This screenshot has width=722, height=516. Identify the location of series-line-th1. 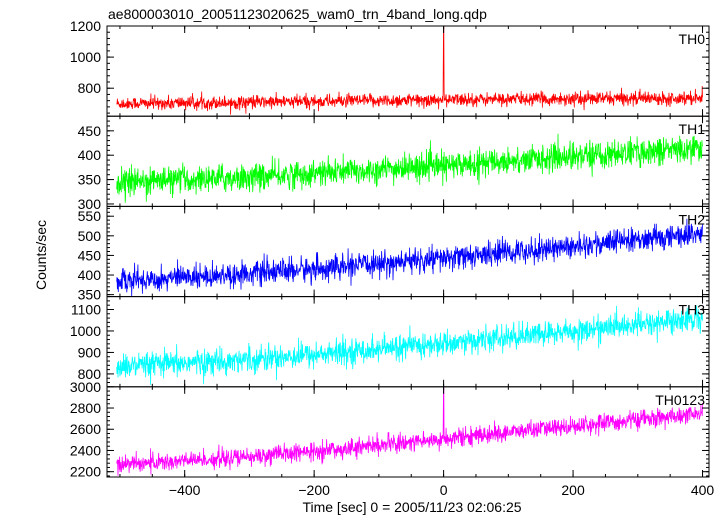
(409, 168).